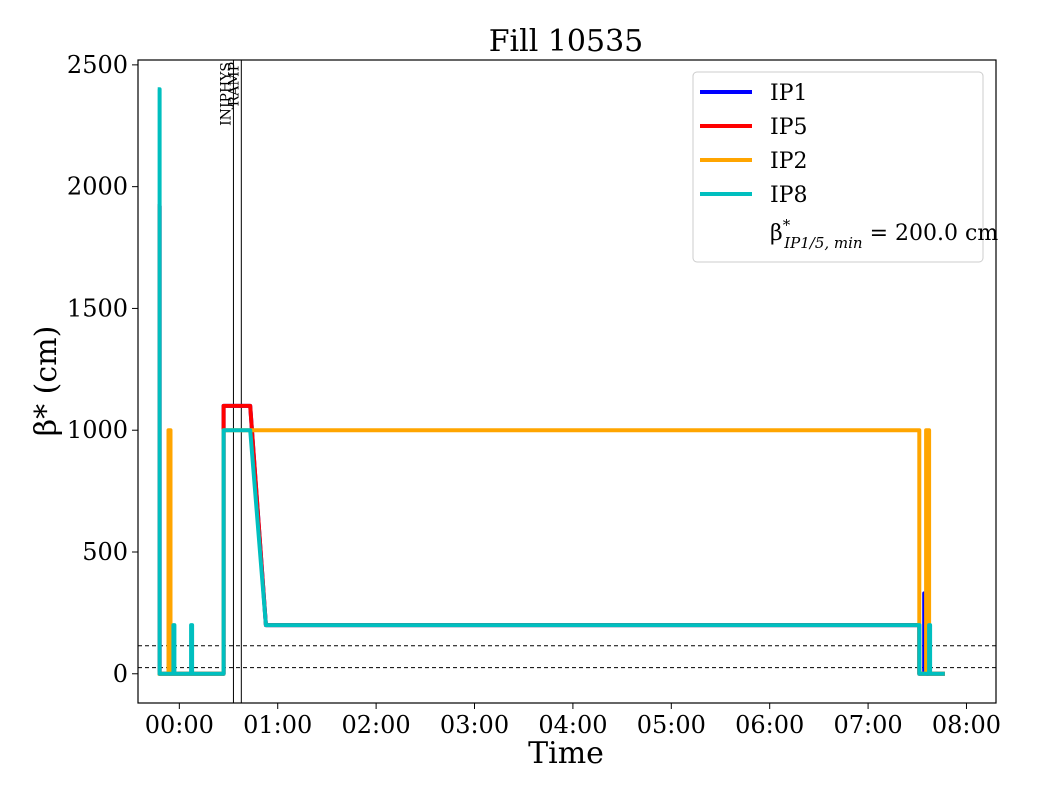  Describe the element at coordinates (789, 93) in the screenshot. I see `legend-label-ip1: IP1` at that location.